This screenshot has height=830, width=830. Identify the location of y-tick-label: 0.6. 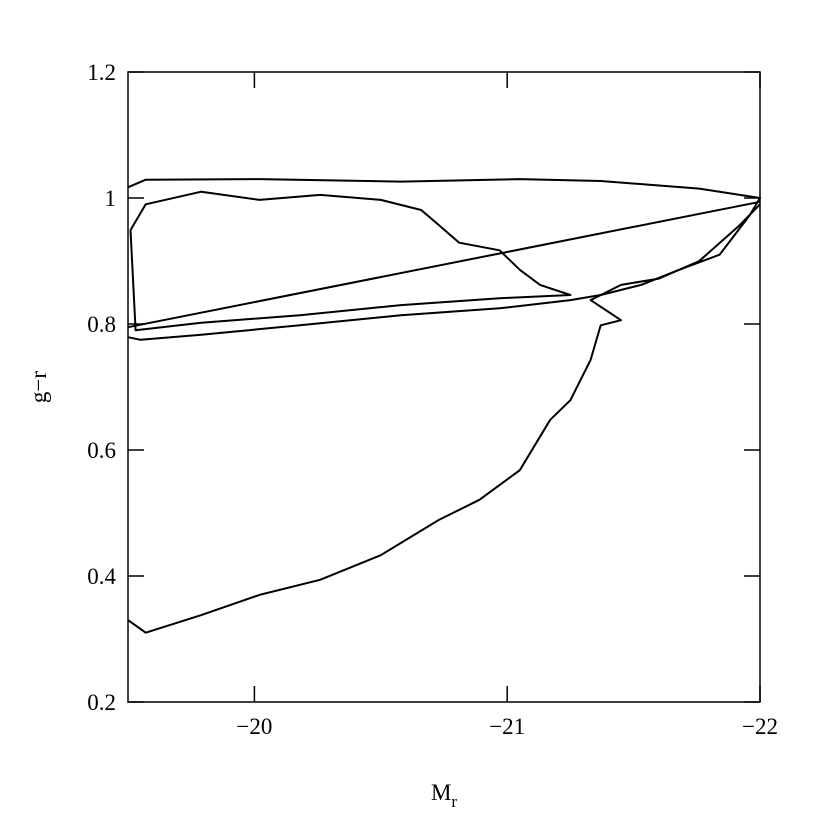
(101, 450).